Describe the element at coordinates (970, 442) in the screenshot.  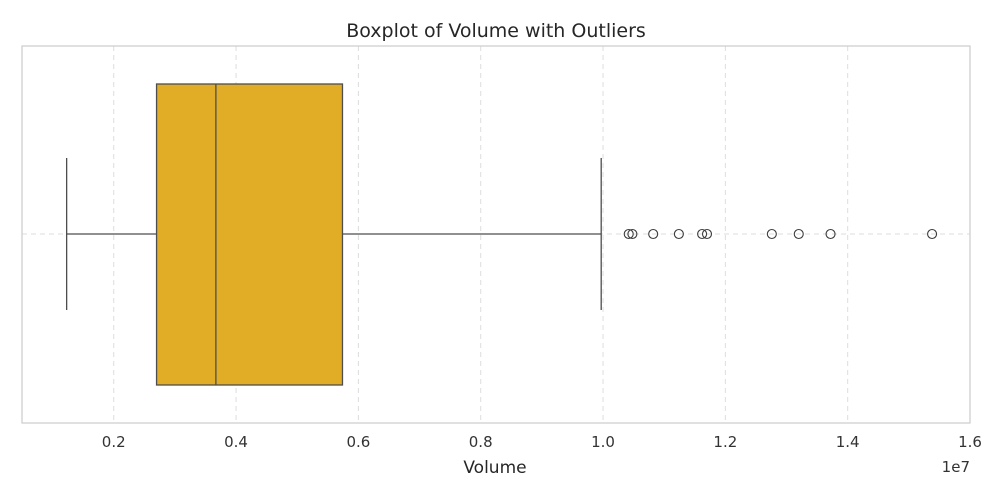
I see `x-tick-label: 1.6` at that location.